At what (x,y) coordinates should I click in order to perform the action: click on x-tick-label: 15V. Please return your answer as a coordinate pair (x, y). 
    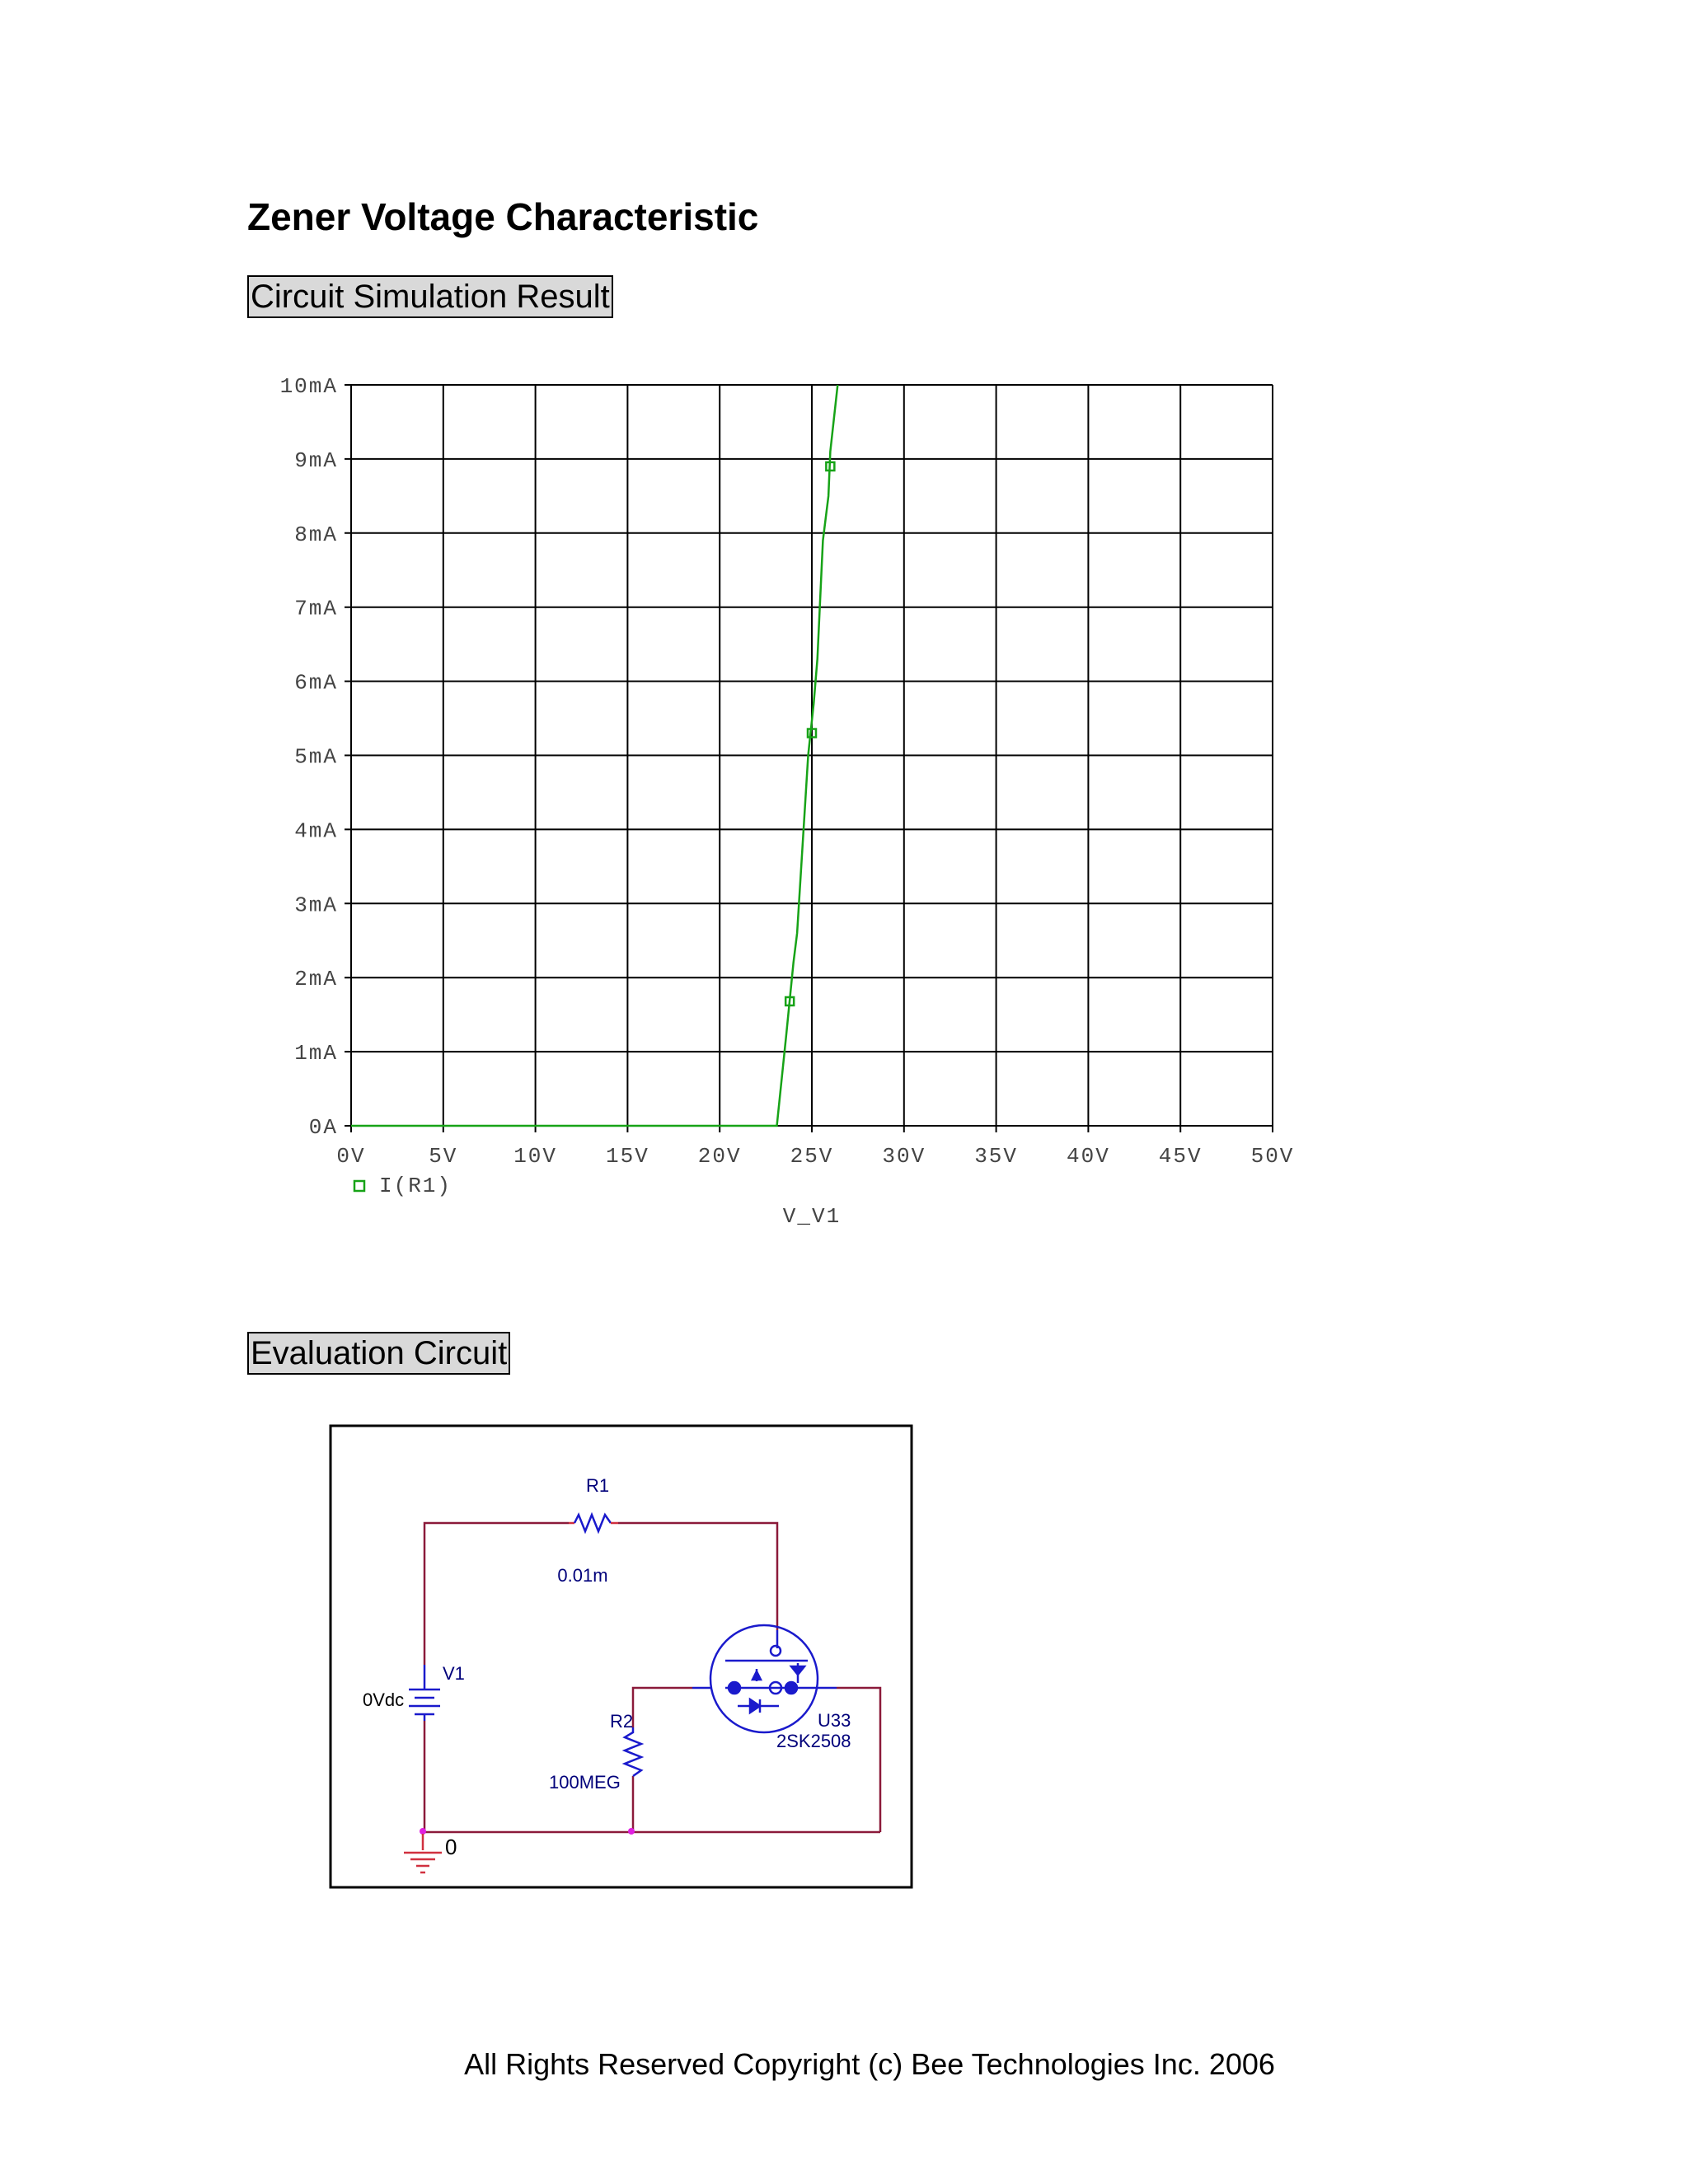
    Looking at the image, I should click on (627, 1156).